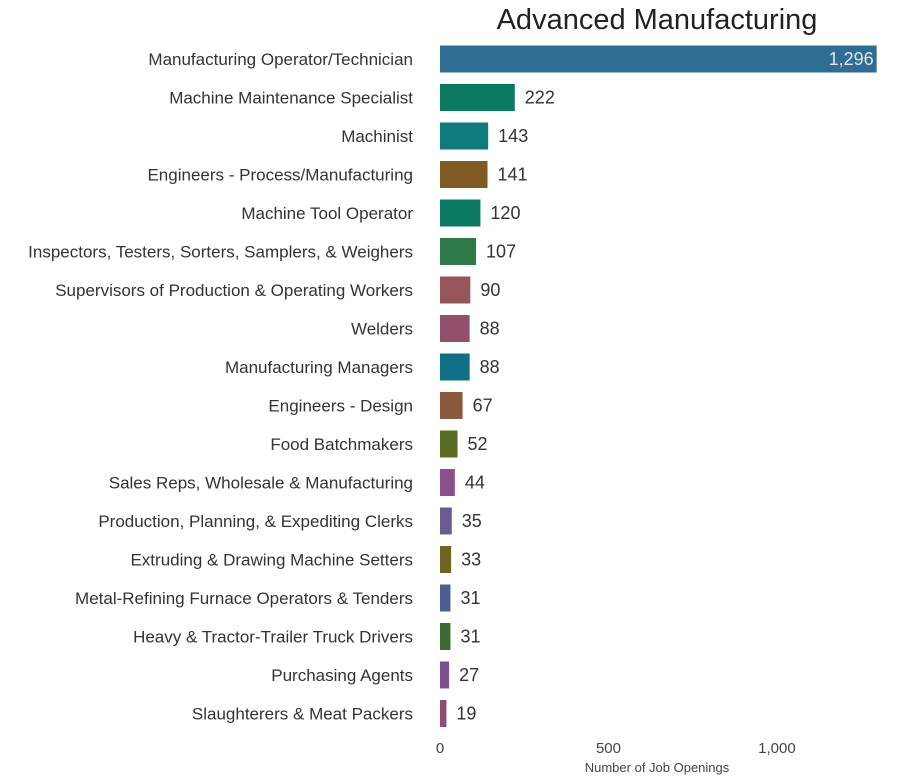  Describe the element at coordinates (513, 175) in the screenshot. I see `data-label: 141` at that location.